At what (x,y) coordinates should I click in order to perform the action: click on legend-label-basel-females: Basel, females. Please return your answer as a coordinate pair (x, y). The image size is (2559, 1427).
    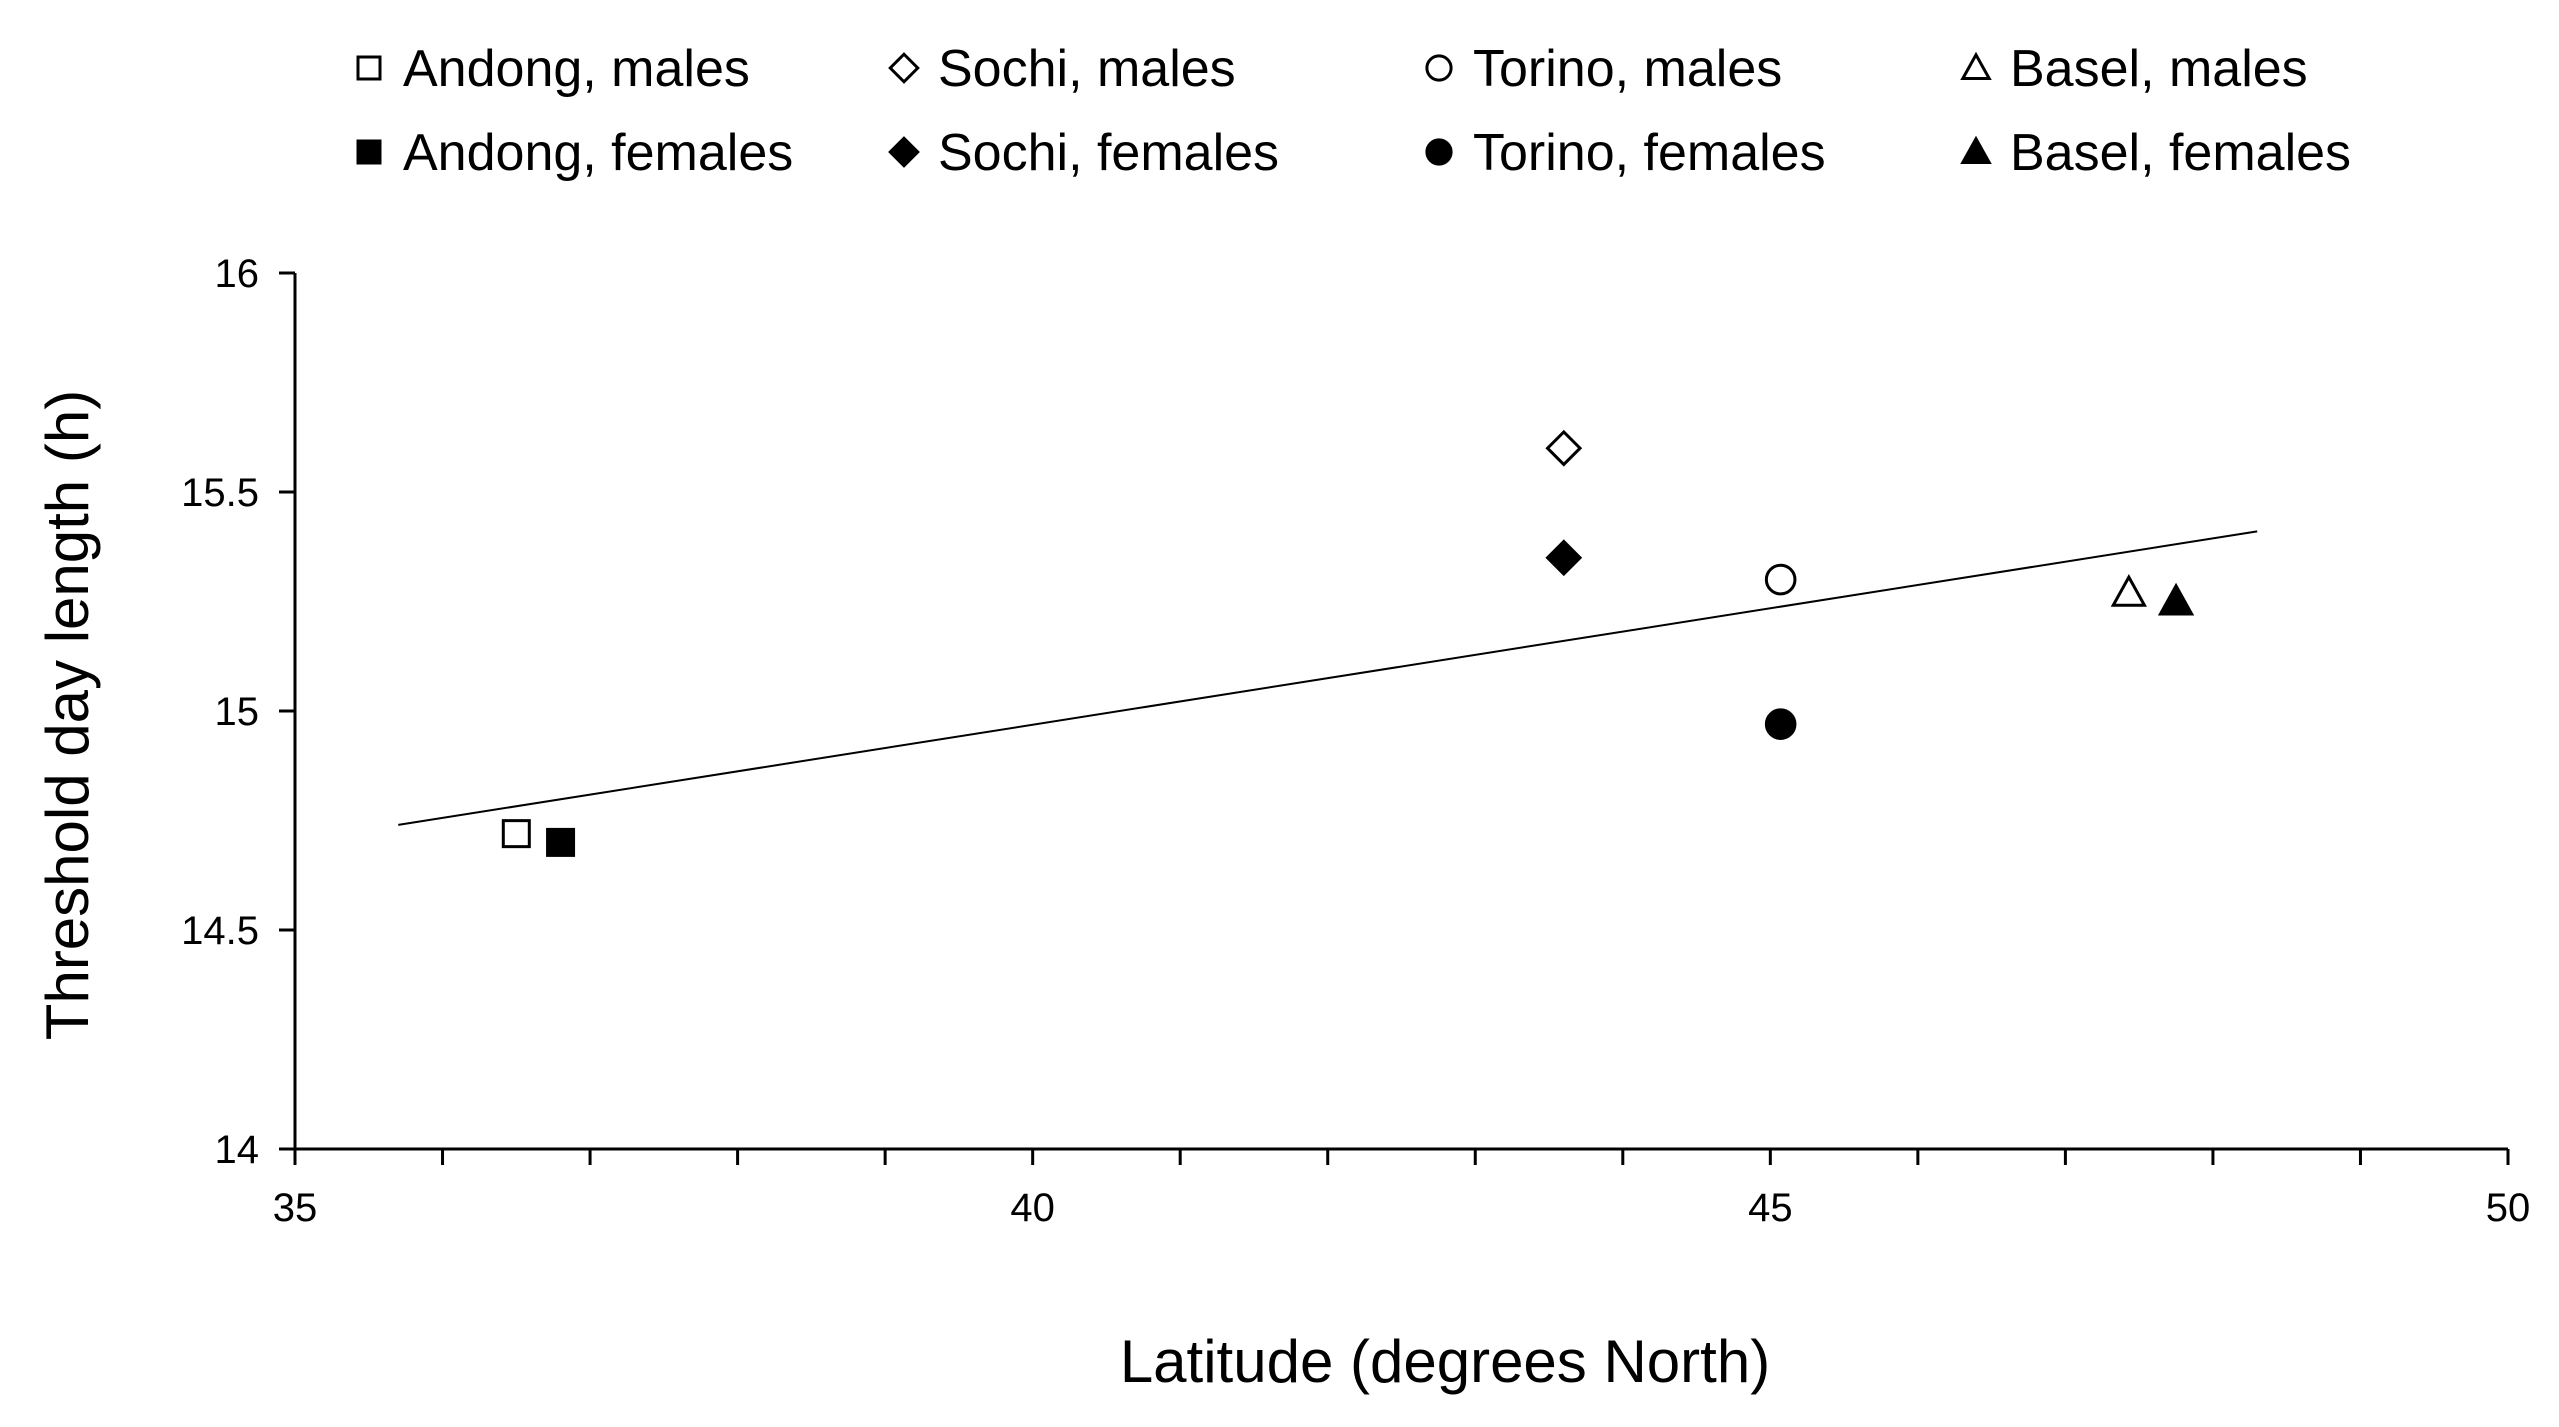
    Looking at the image, I should click on (2180, 153).